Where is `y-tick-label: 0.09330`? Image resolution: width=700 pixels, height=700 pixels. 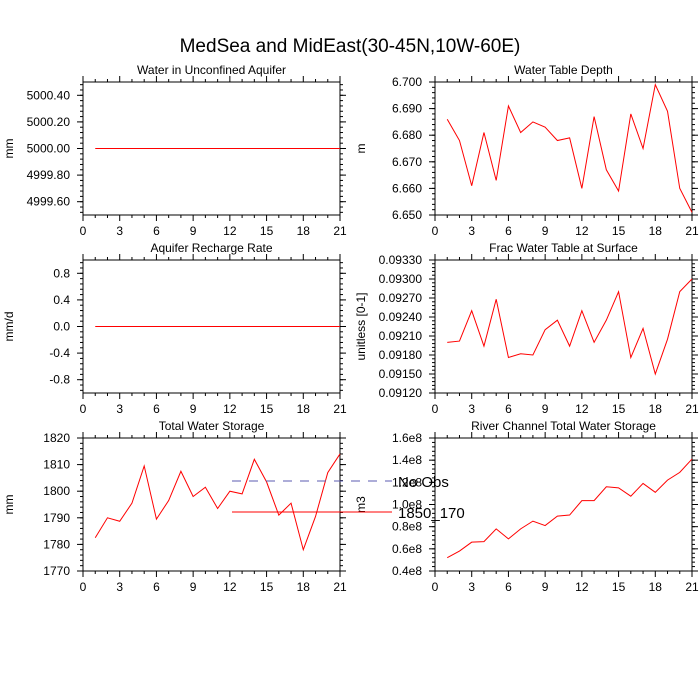 y-tick-label: 0.09330 is located at coordinates (401, 260).